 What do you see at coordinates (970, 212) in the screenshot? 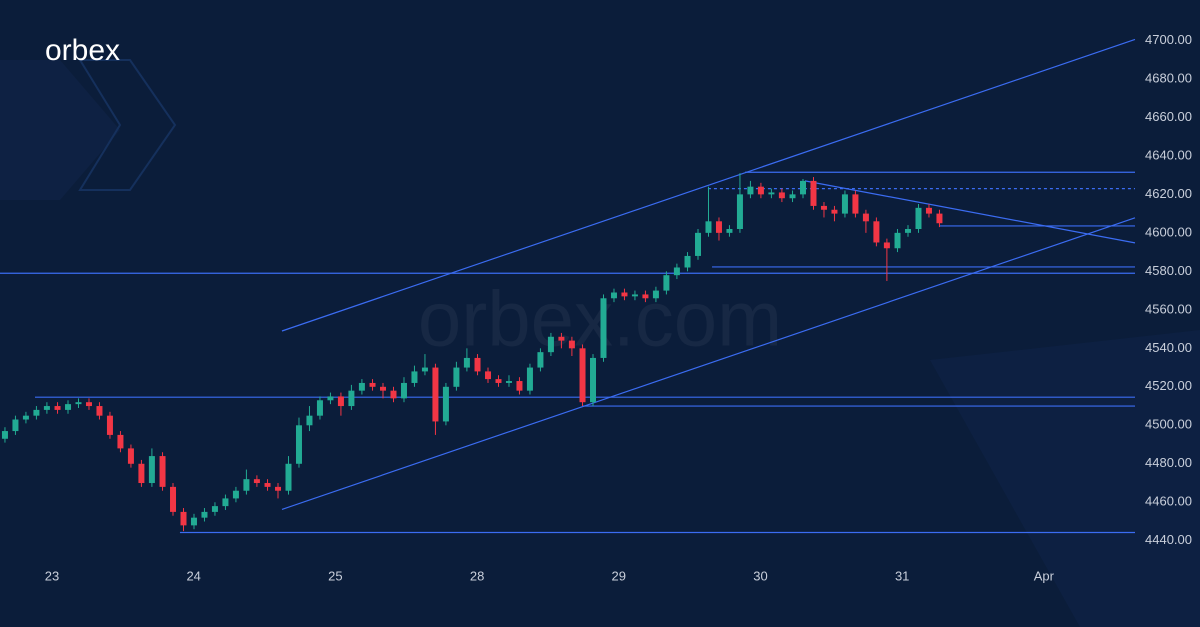
I see `trend-line` at bounding box center [970, 212].